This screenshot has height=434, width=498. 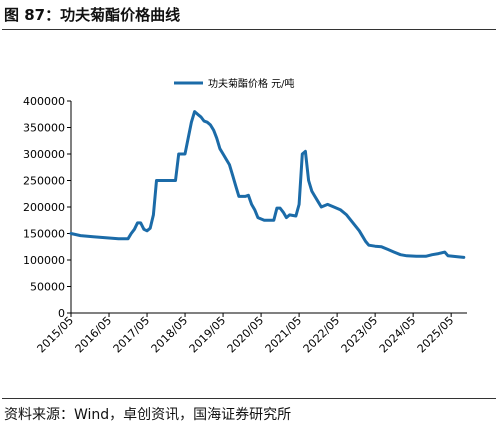 What do you see at coordinates (436, 335) in the screenshot?
I see `x-tick-label: 2025/05` at bounding box center [436, 335].